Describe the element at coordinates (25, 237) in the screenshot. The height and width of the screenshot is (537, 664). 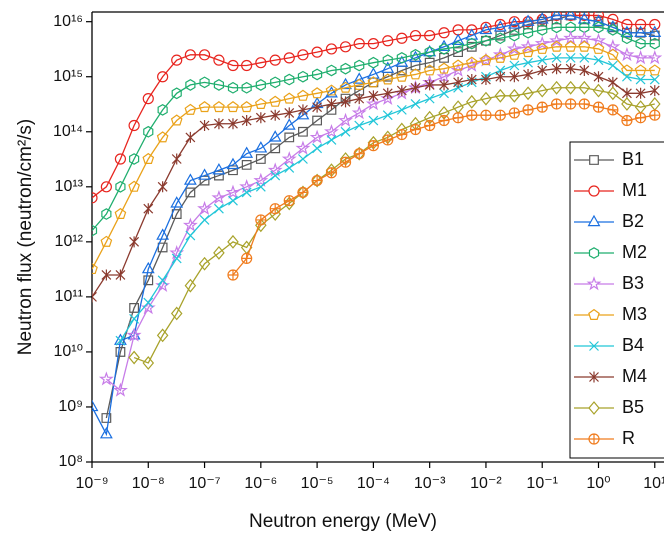
I see `y-axis-title: Neutron flux (neutron/cm²/s)` at that location.